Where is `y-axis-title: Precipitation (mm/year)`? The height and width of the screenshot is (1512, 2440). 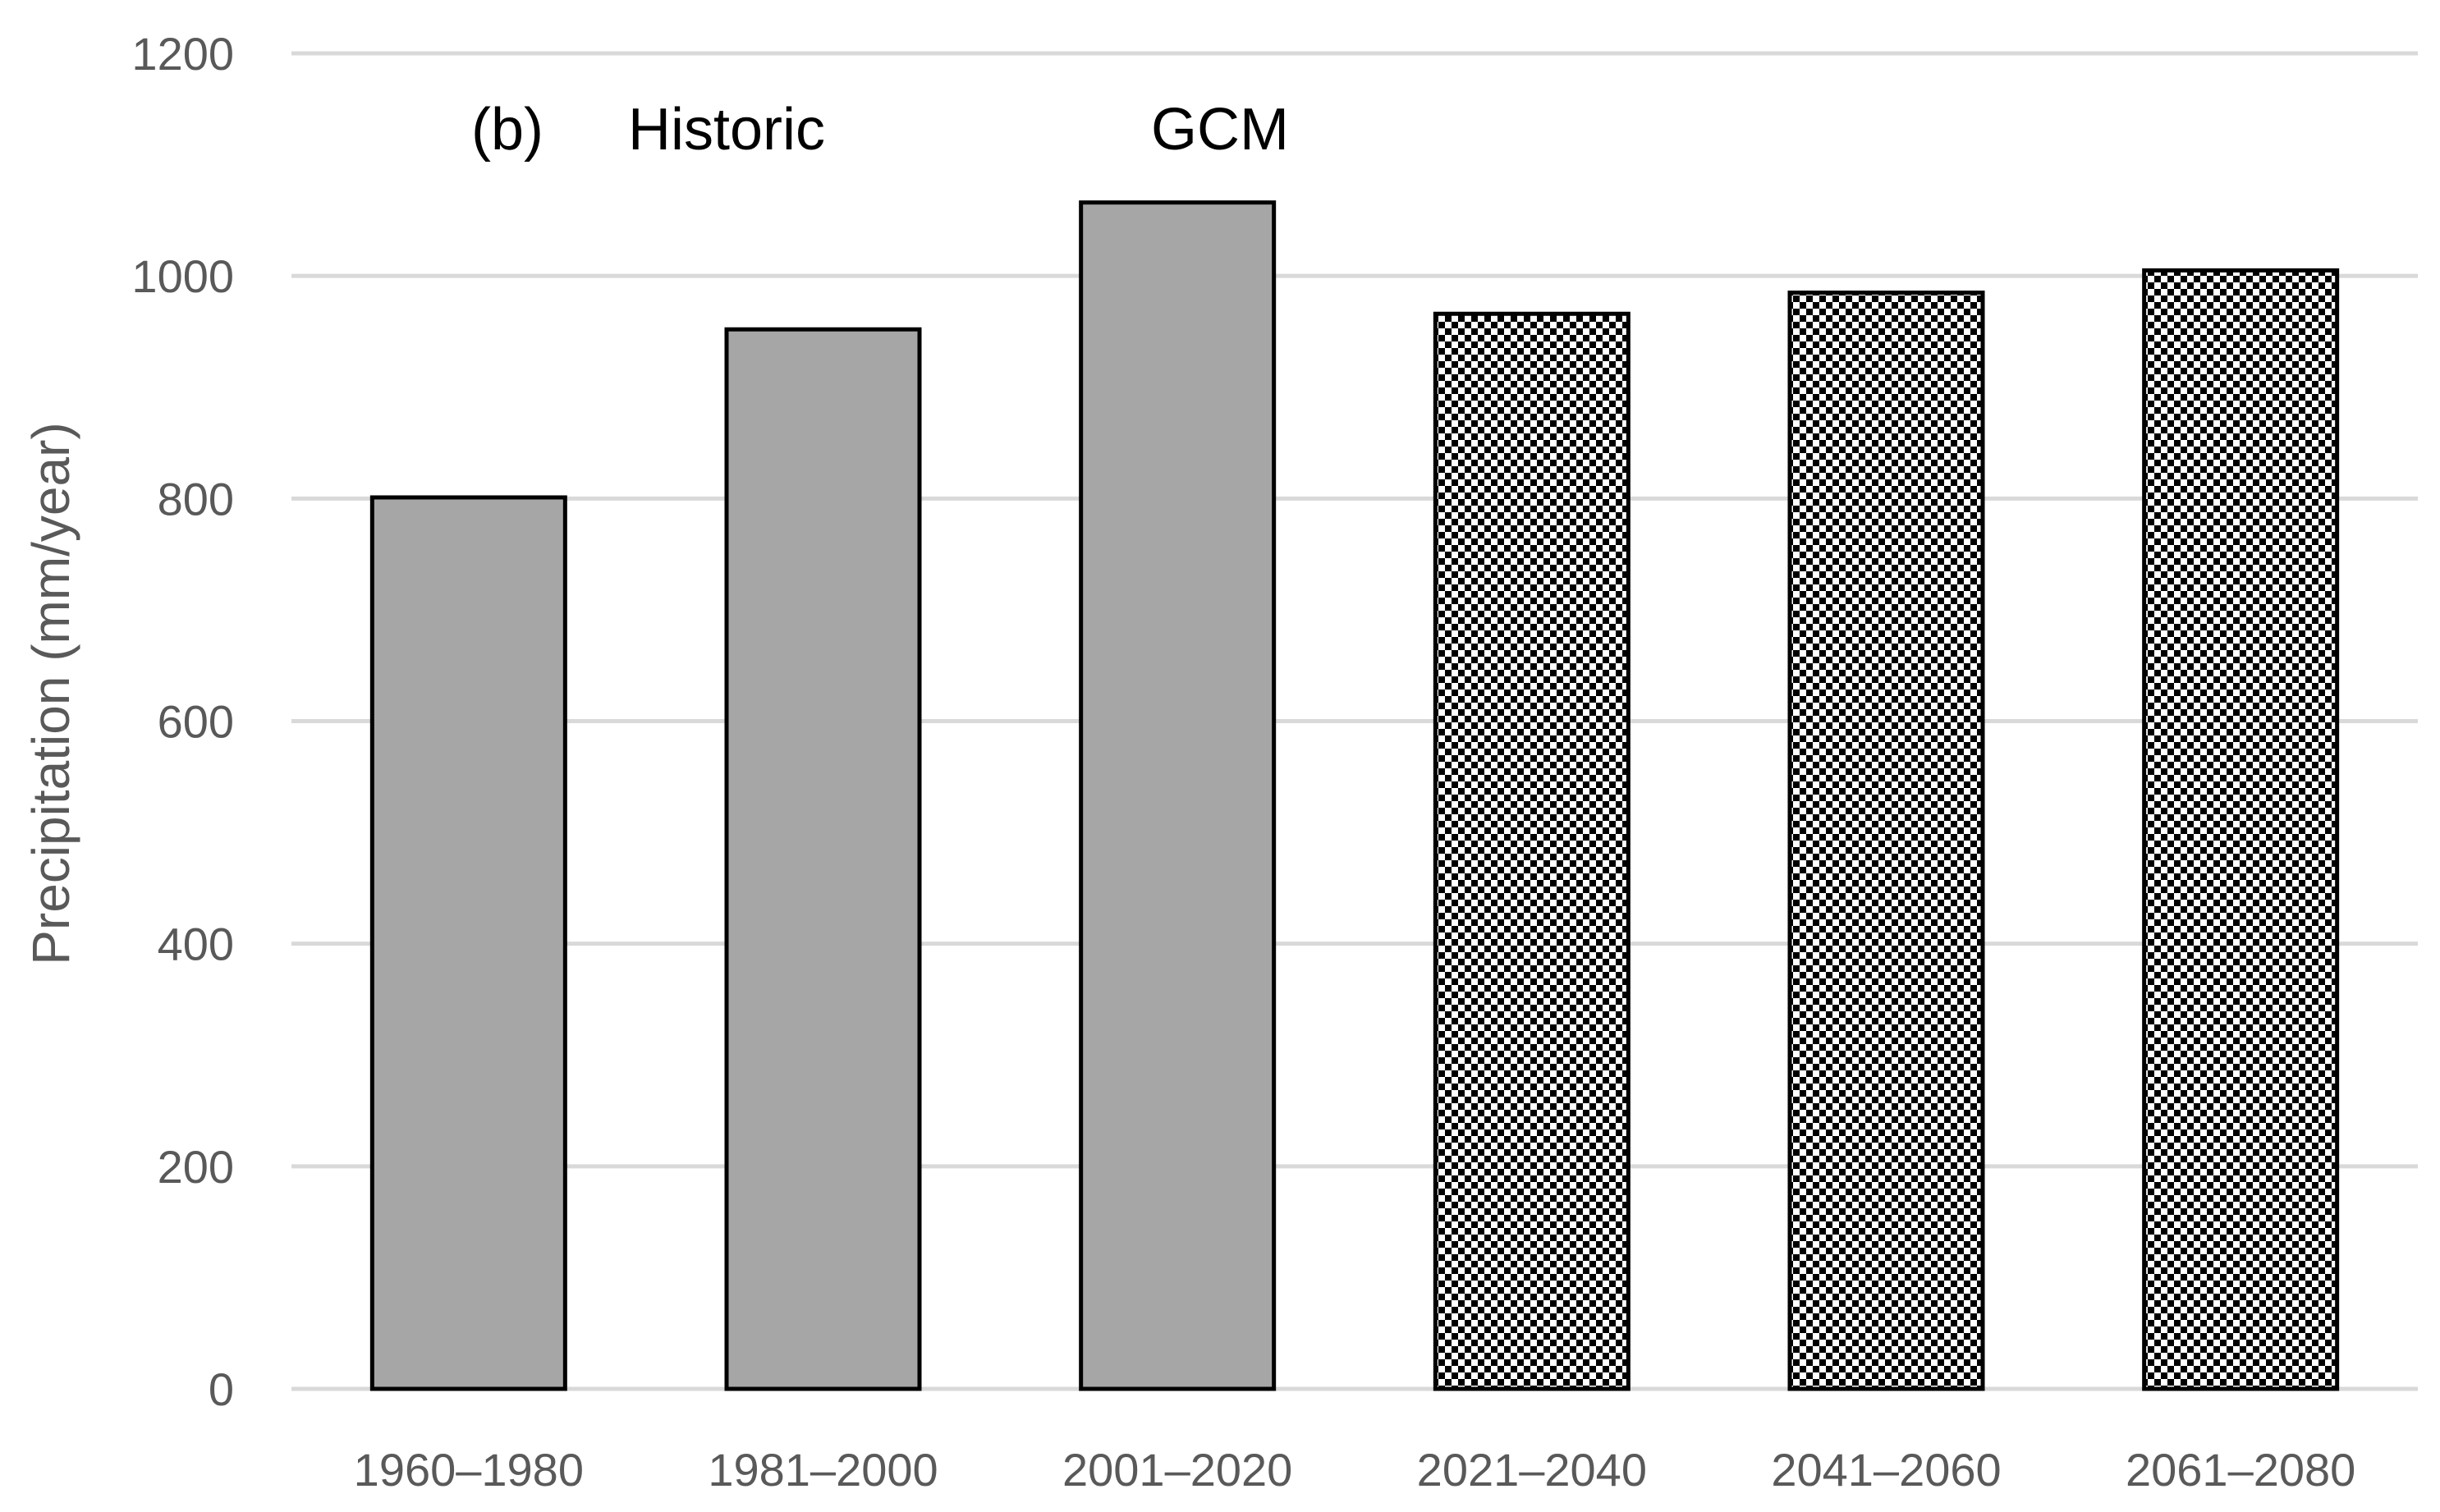 y-axis-title: Precipitation (mm/year) is located at coordinates (50, 693).